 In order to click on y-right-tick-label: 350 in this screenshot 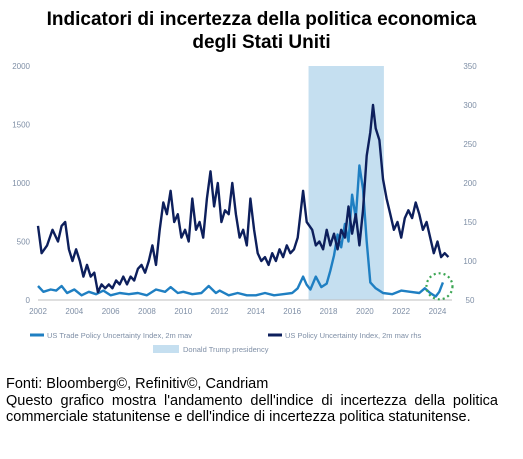, I will do `click(470, 66)`.